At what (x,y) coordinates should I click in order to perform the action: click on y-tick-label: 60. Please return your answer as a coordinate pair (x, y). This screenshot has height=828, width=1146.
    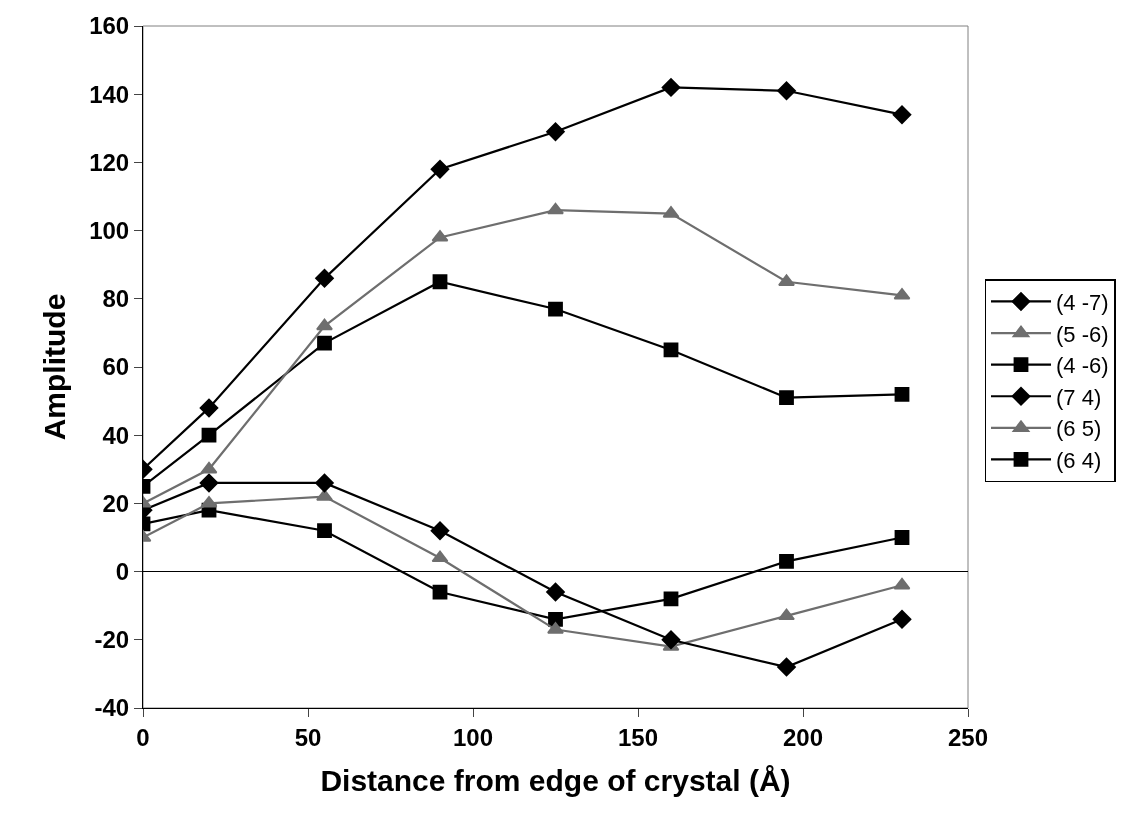
    Looking at the image, I should click on (116, 367).